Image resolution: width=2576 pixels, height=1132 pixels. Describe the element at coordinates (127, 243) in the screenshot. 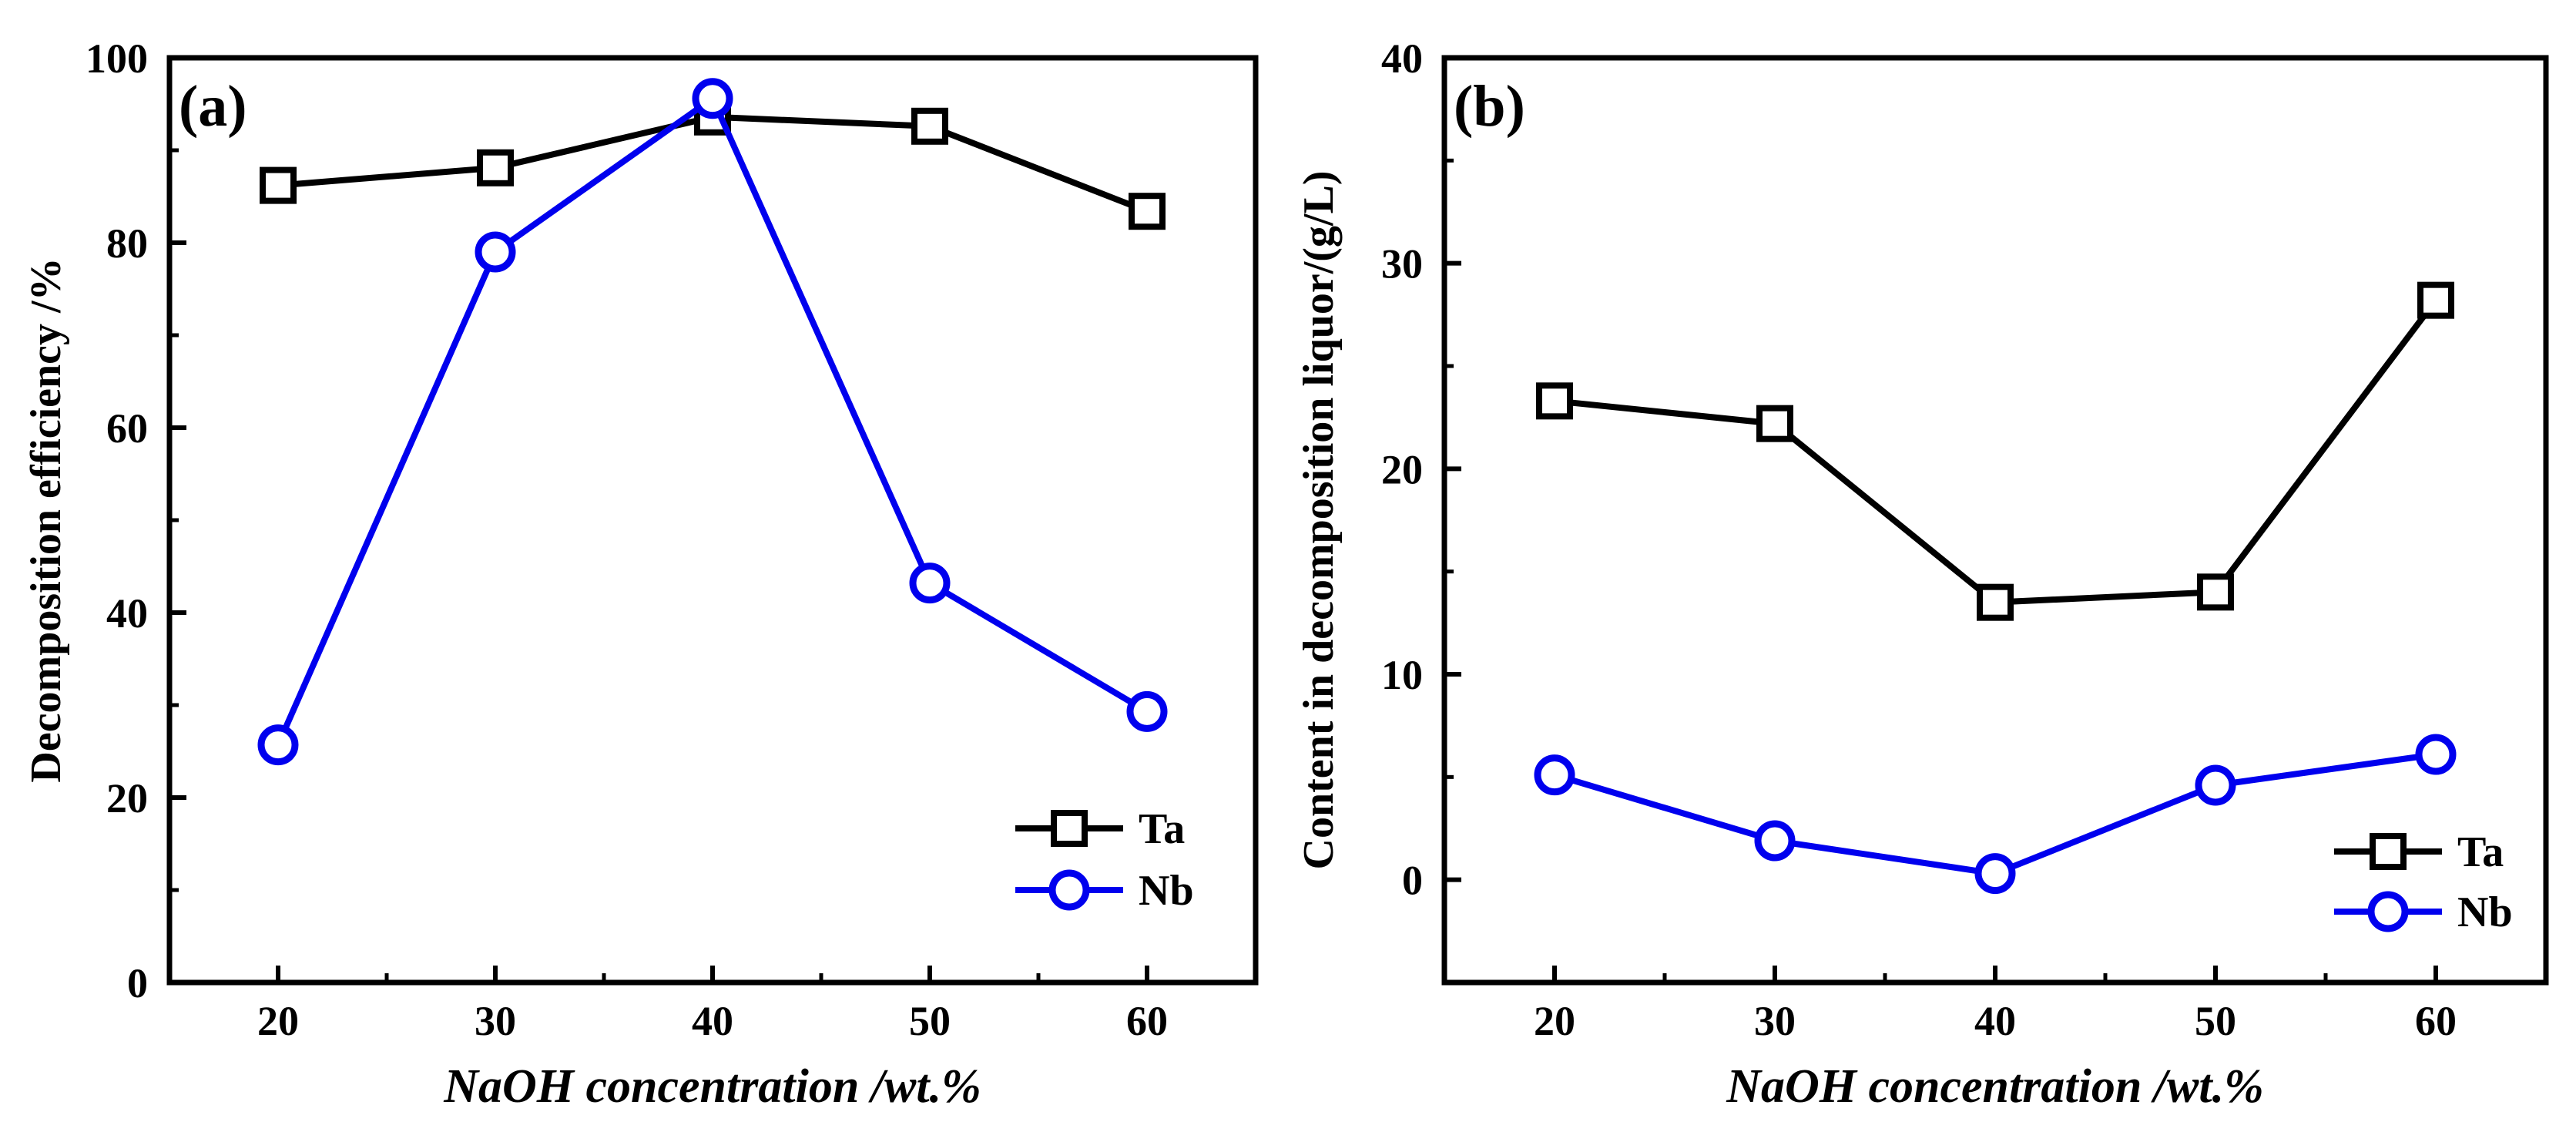

I see `y-tick-label: 80` at that location.